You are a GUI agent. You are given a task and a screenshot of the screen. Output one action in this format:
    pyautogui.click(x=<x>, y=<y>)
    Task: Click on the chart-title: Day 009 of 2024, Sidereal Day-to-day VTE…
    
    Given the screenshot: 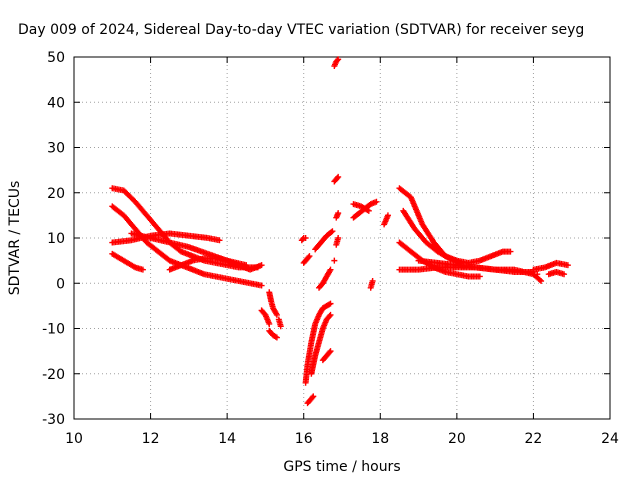 What is the action you would take?
    pyautogui.click(x=301, y=30)
    